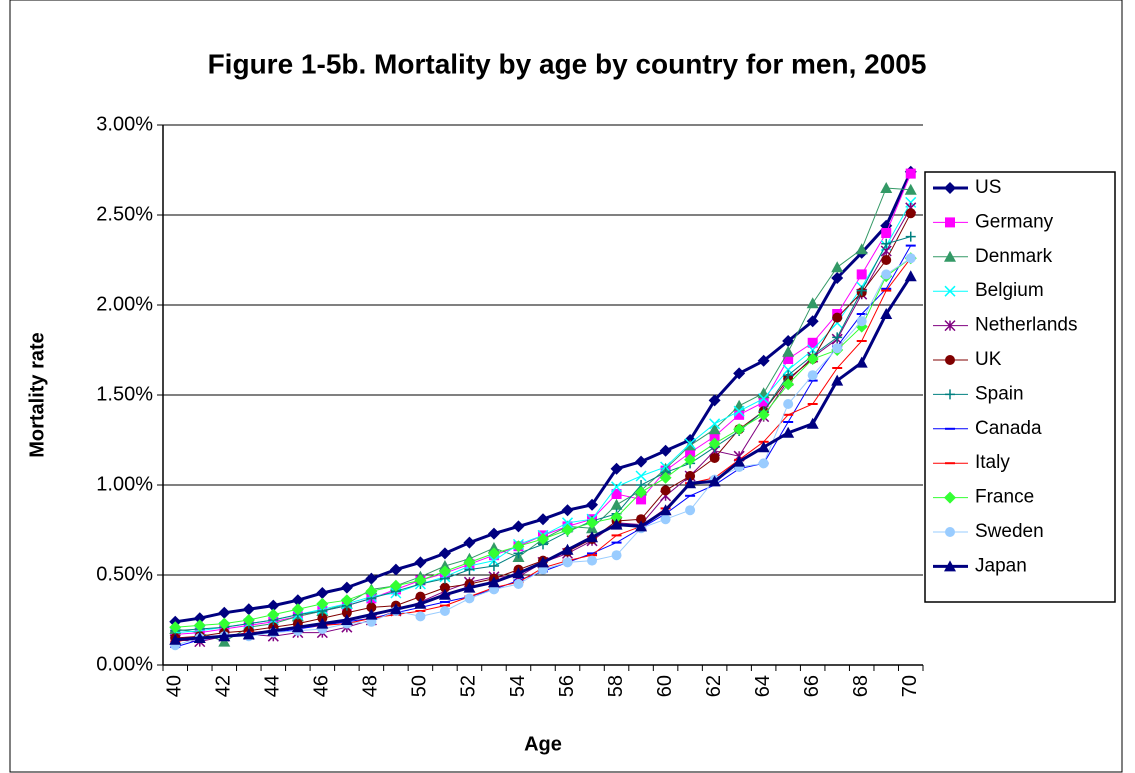 This screenshot has width=1135, height=773. Describe the element at coordinates (224, 686) in the screenshot. I see `x-tick-label: 42` at that location.